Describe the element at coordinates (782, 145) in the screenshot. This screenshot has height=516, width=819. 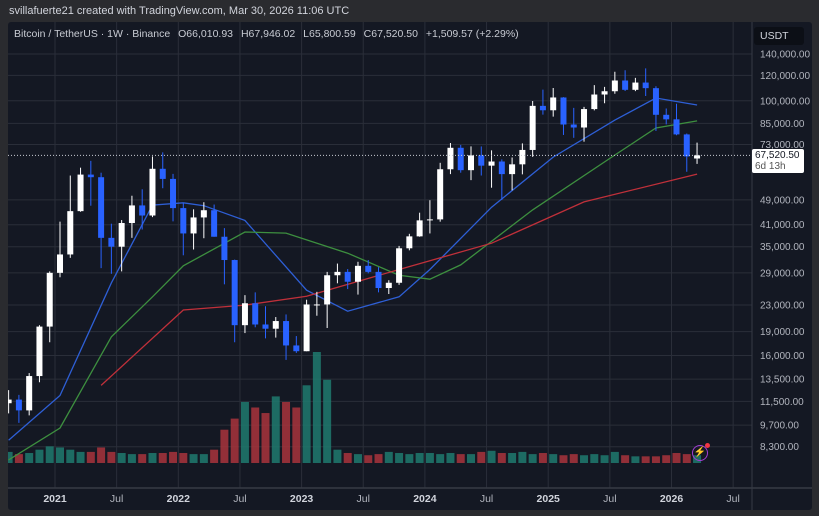
I see `y-tick-label: 73,000.00` at that location.